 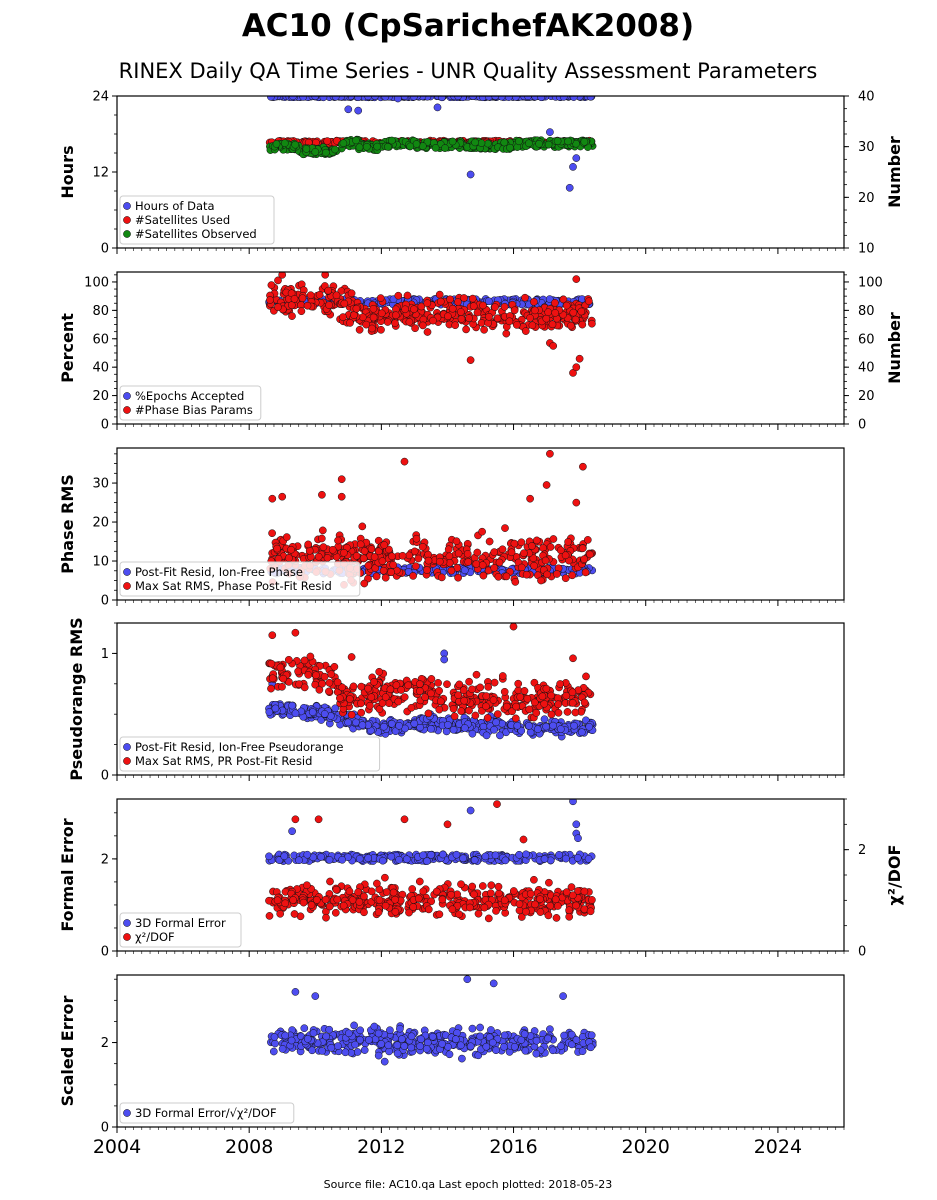 What do you see at coordinates (866, 249) in the screenshot?
I see `y-right-tick-label: 10` at bounding box center [866, 249].